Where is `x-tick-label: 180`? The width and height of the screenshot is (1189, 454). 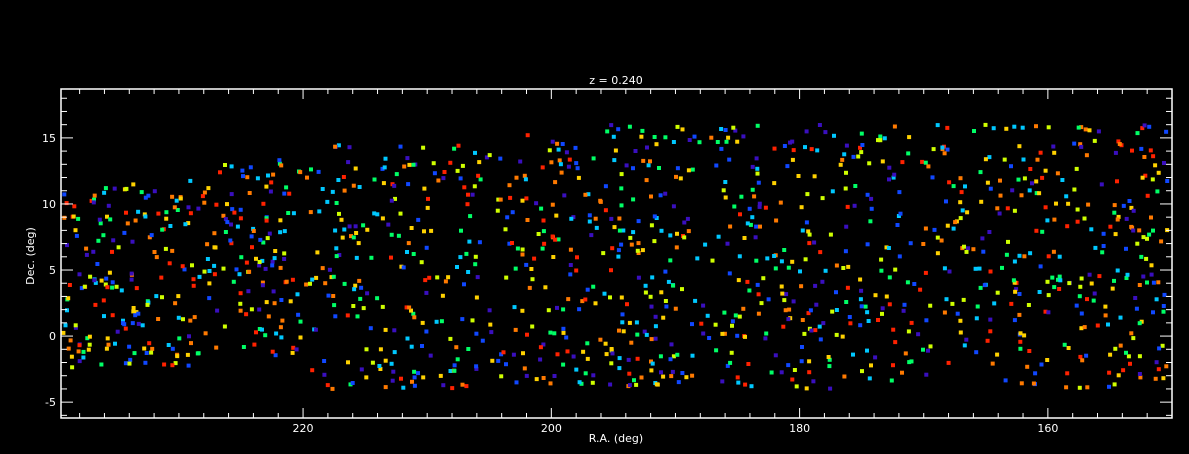 x-tick-label: 180 is located at coordinates (799, 428).